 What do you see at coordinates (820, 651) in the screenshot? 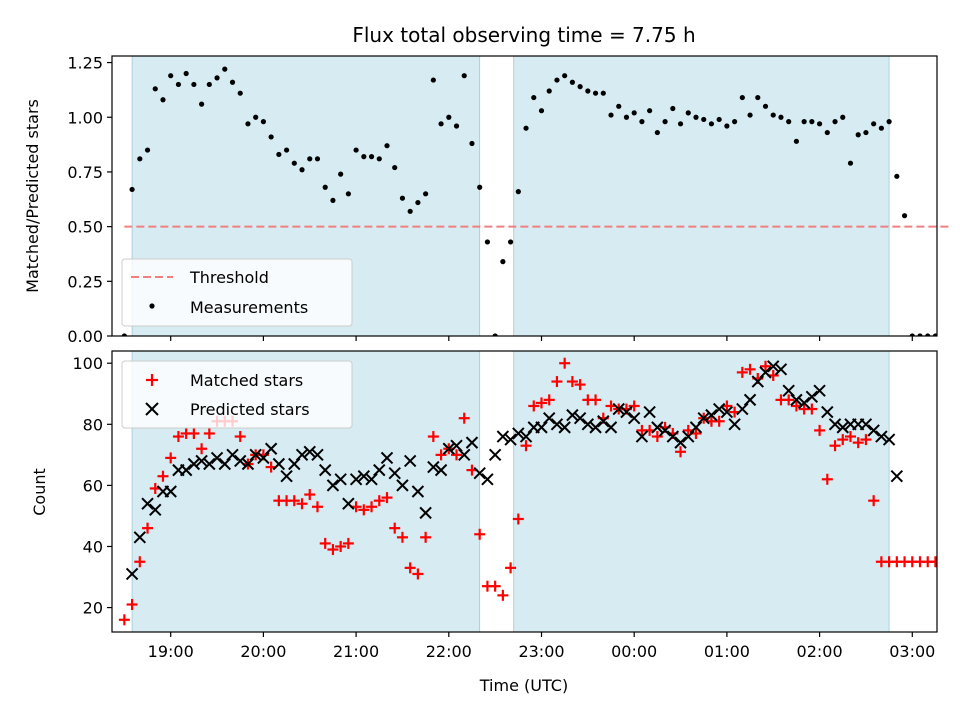
I see `x-tick-label: 02:00` at bounding box center [820, 651].